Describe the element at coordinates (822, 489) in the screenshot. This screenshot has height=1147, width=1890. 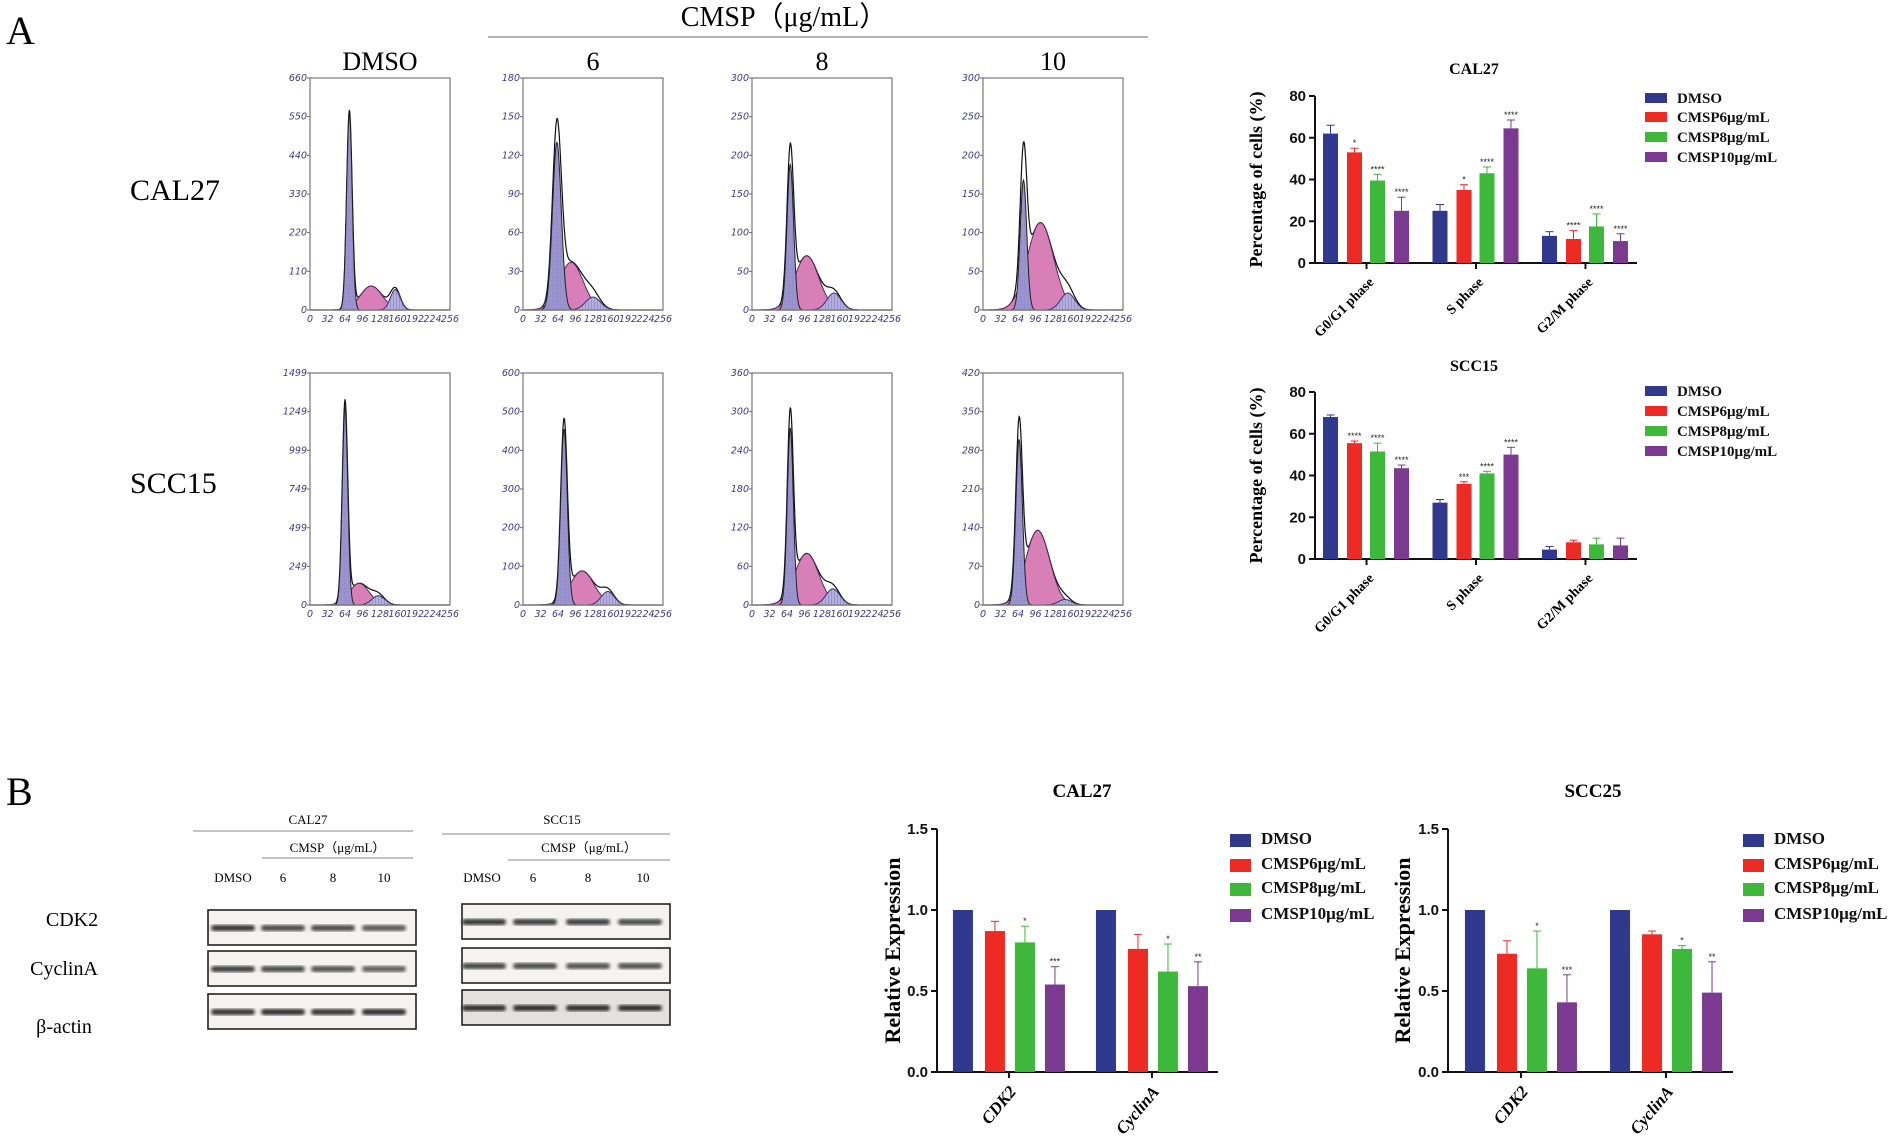
I see `histogram-frame` at that location.